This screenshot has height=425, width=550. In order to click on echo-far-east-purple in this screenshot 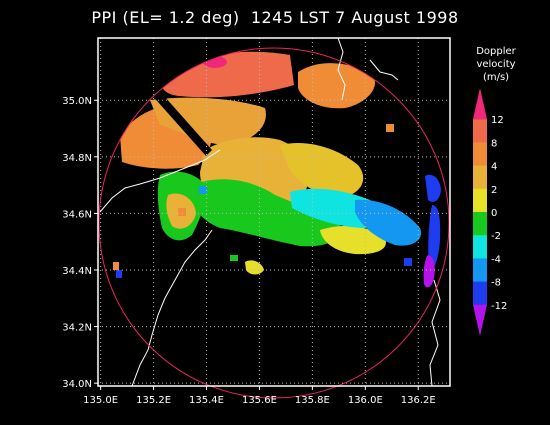, I will do `click(429, 271)`.